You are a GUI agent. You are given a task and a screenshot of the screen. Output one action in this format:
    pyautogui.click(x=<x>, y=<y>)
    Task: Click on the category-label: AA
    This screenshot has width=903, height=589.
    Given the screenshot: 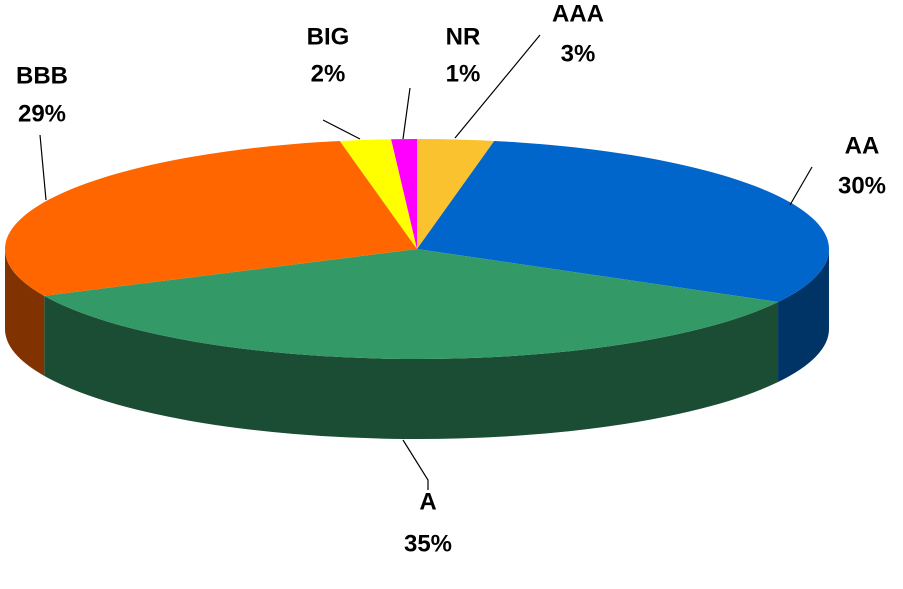 What is the action you would take?
    pyautogui.click(x=862, y=145)
    